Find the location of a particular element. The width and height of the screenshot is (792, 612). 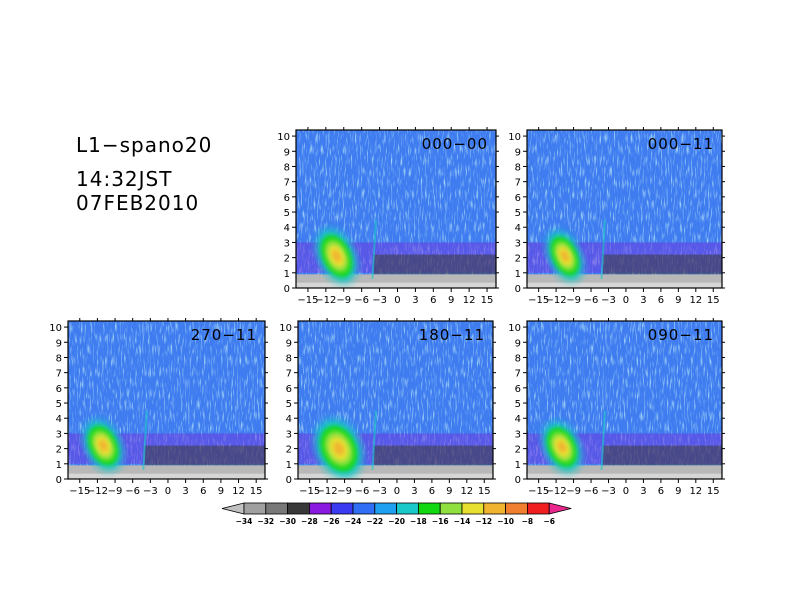

colorbar-level-label: −8 is located at coordinates (528, 521).